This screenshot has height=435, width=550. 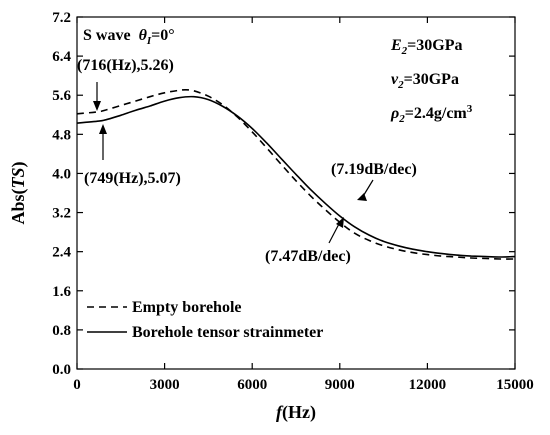 I want to click on y-tick-label: 2.4, so click(x=61, y=253).